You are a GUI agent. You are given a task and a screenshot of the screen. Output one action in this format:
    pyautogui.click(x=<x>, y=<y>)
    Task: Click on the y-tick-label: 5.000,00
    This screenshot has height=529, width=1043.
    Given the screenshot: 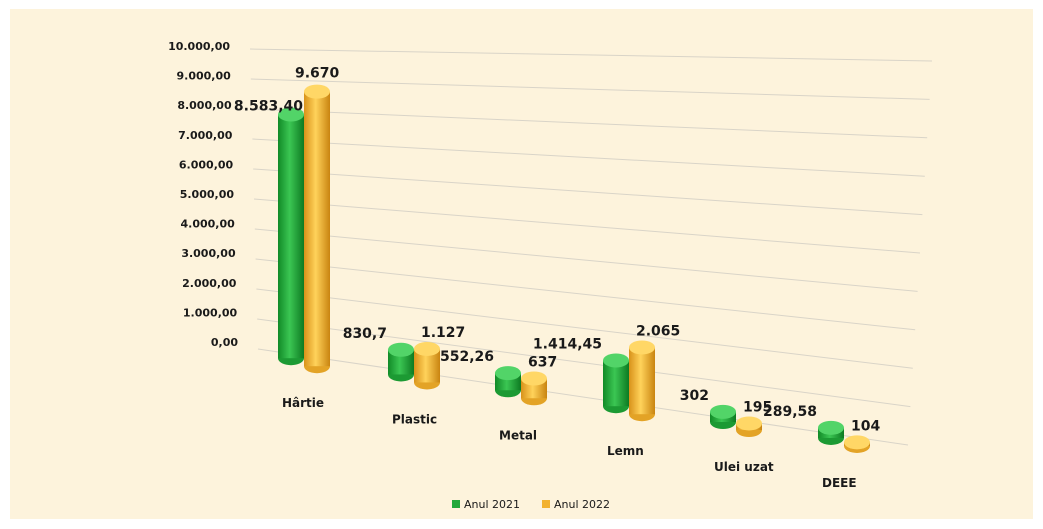 What is the action you would take?
    pyautogui.click(x=207, y=194)
    